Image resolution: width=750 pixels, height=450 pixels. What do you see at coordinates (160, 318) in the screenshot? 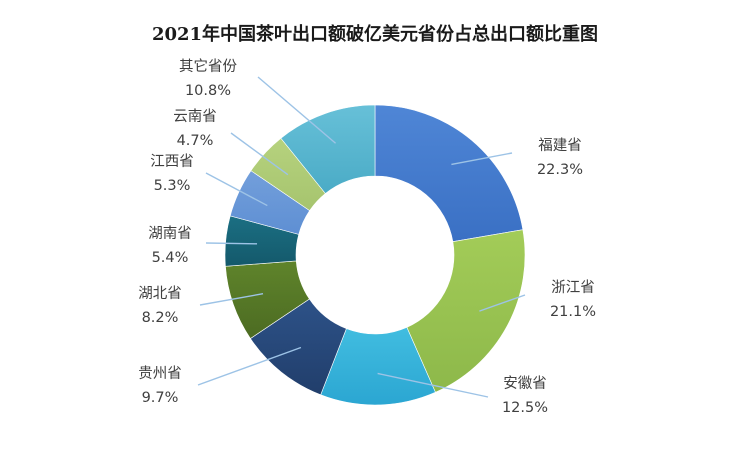
I see `slice-label-value: 8.2%` at bounding box center [160, 318].